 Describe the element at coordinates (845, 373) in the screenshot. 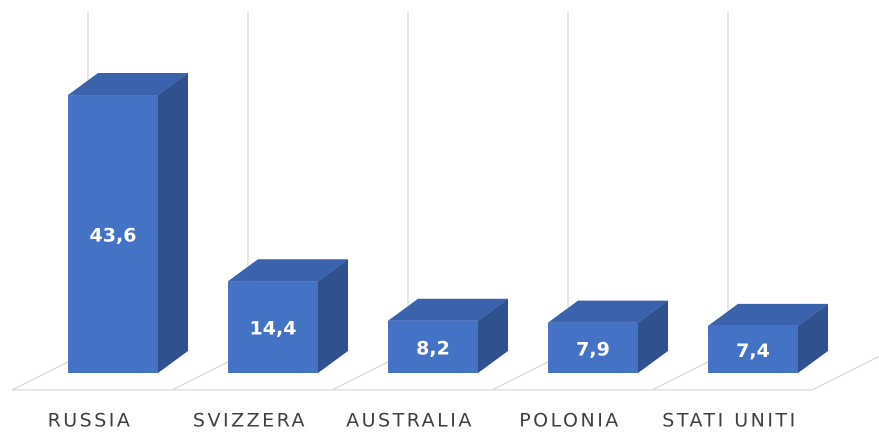

I see `floor-line` at that location.